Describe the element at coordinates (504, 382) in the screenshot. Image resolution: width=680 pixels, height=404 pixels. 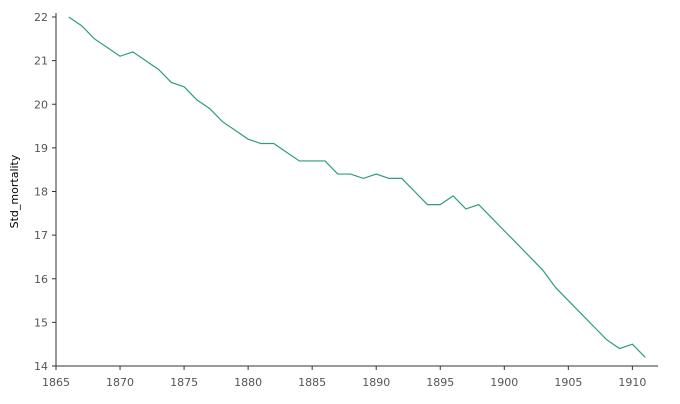
I see `x-tick-label: 1900` at that location.